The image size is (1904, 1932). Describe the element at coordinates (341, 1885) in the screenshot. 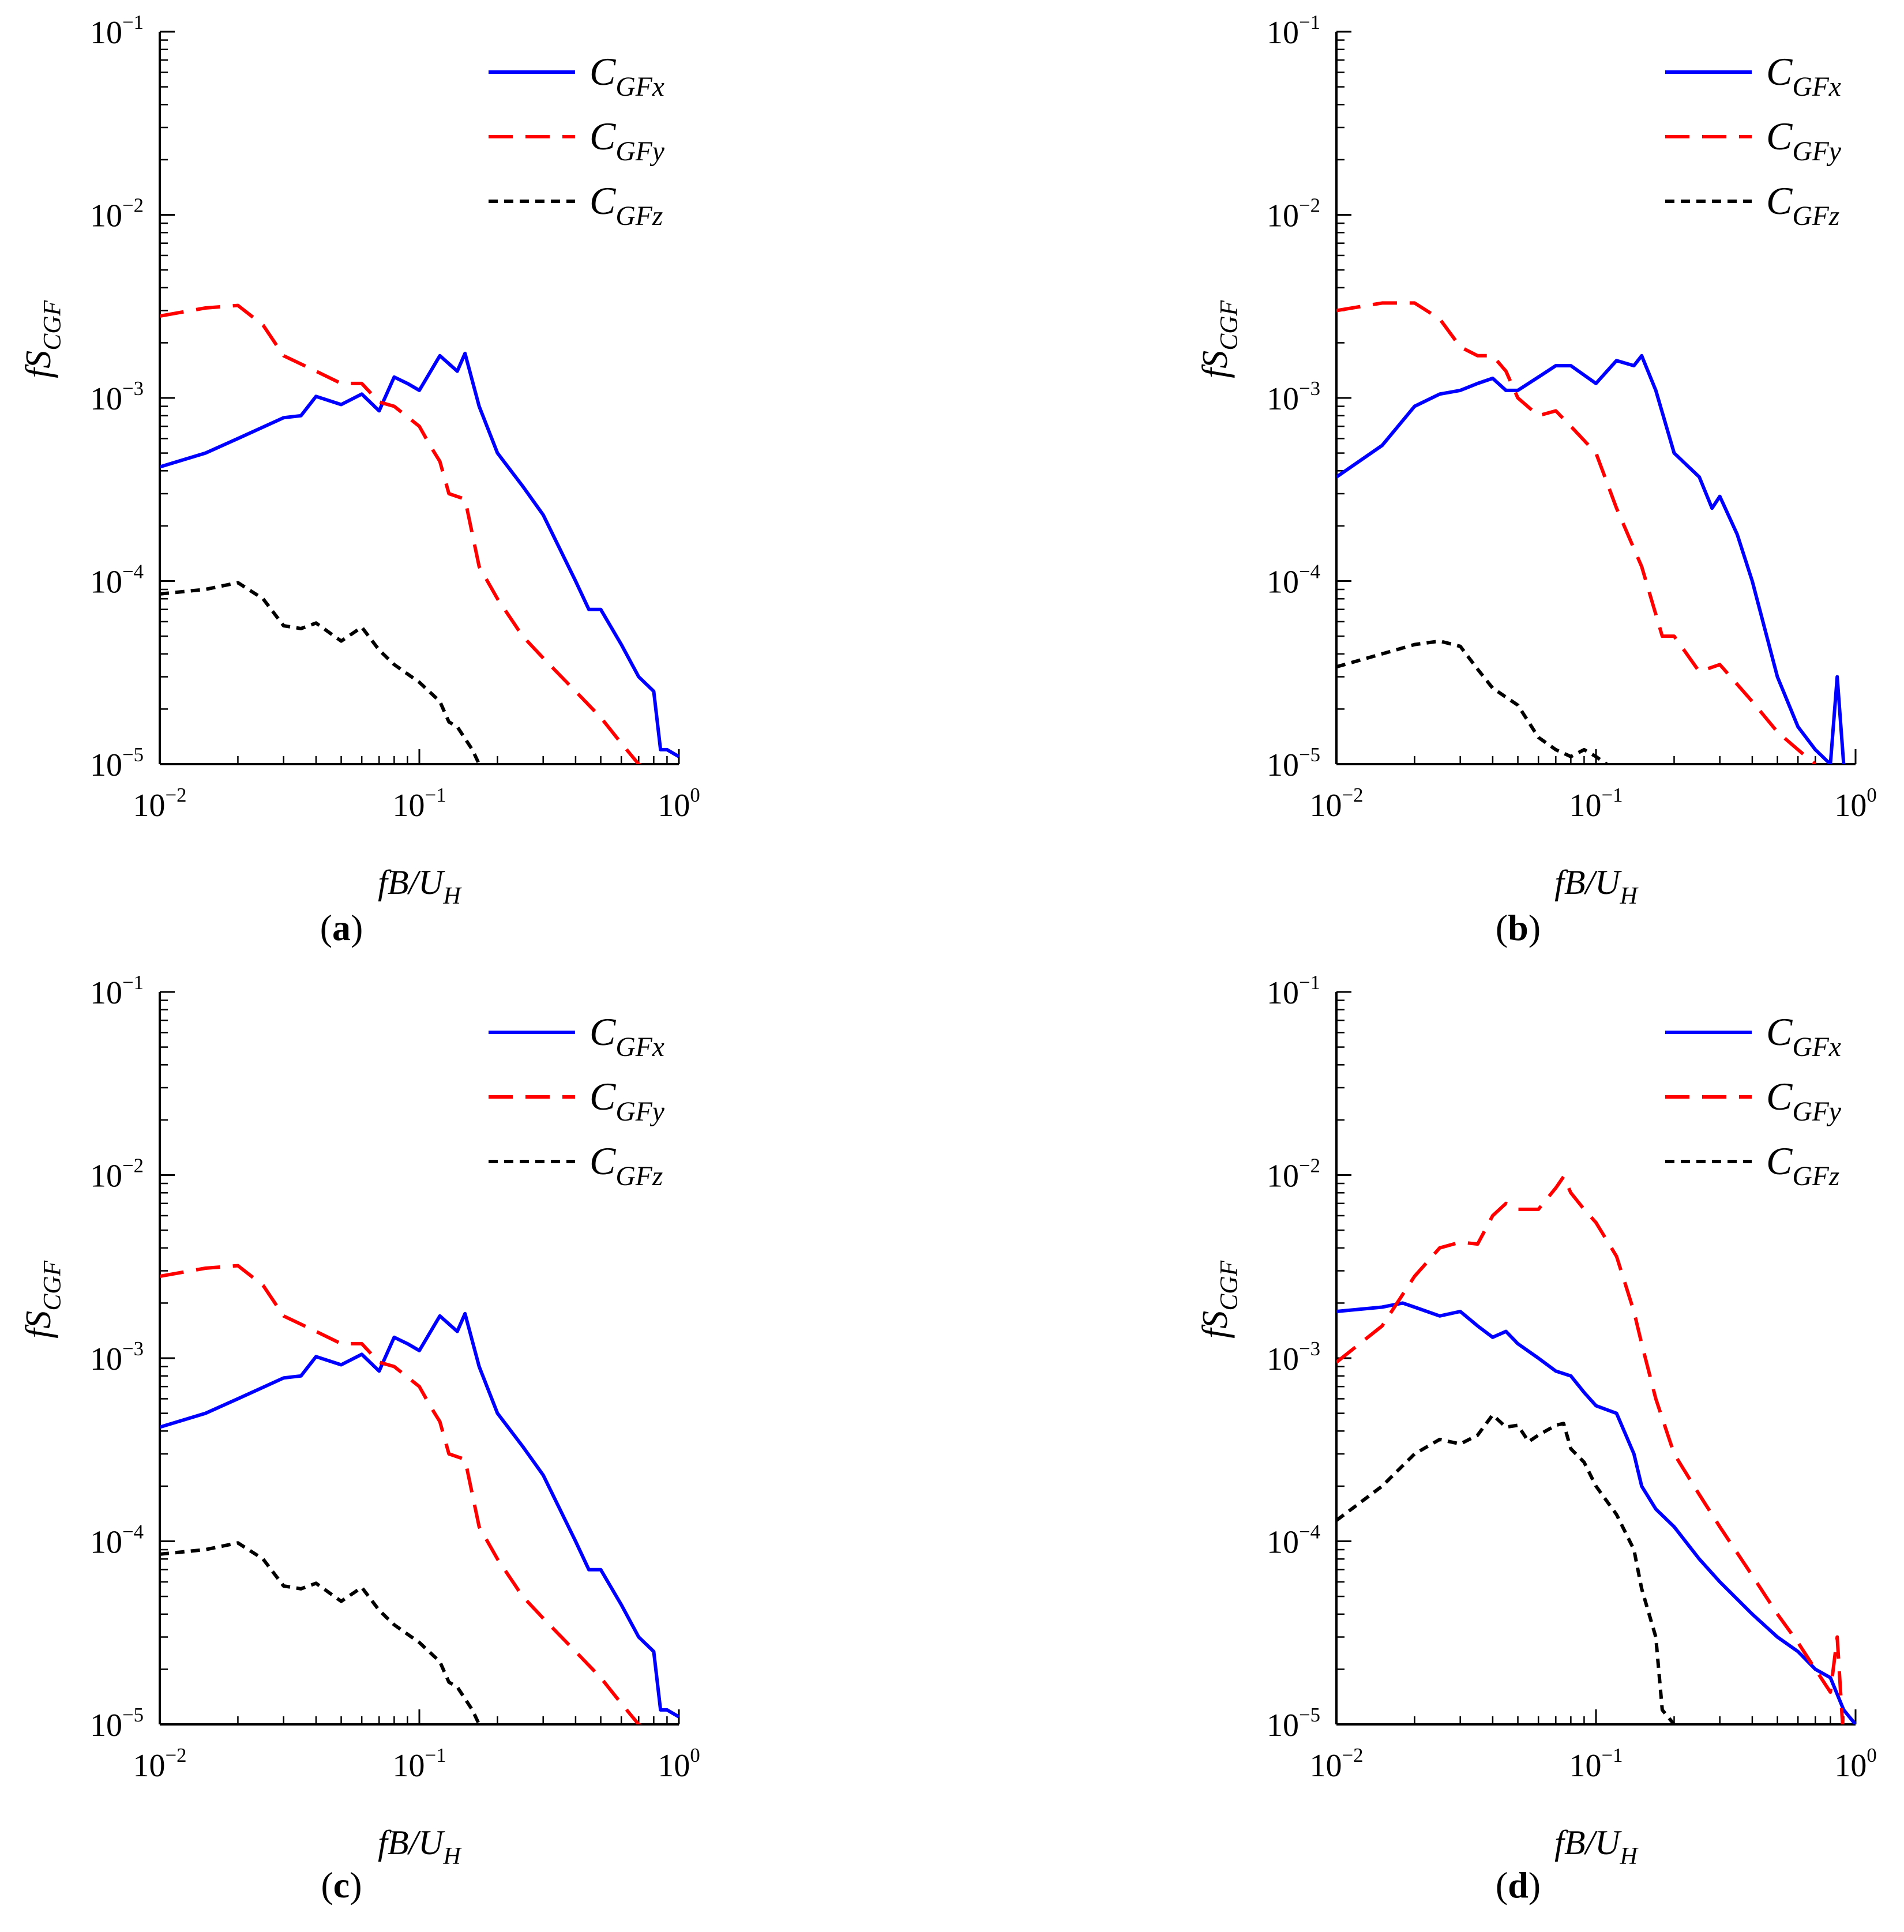

I see `panel-label: (c)` at that location.